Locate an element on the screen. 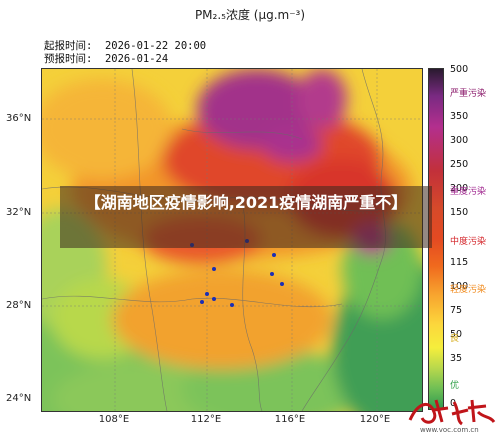  map-title: PM₂.₅浓度 (μg.m⁻³) is located at coordinates (250, 15).